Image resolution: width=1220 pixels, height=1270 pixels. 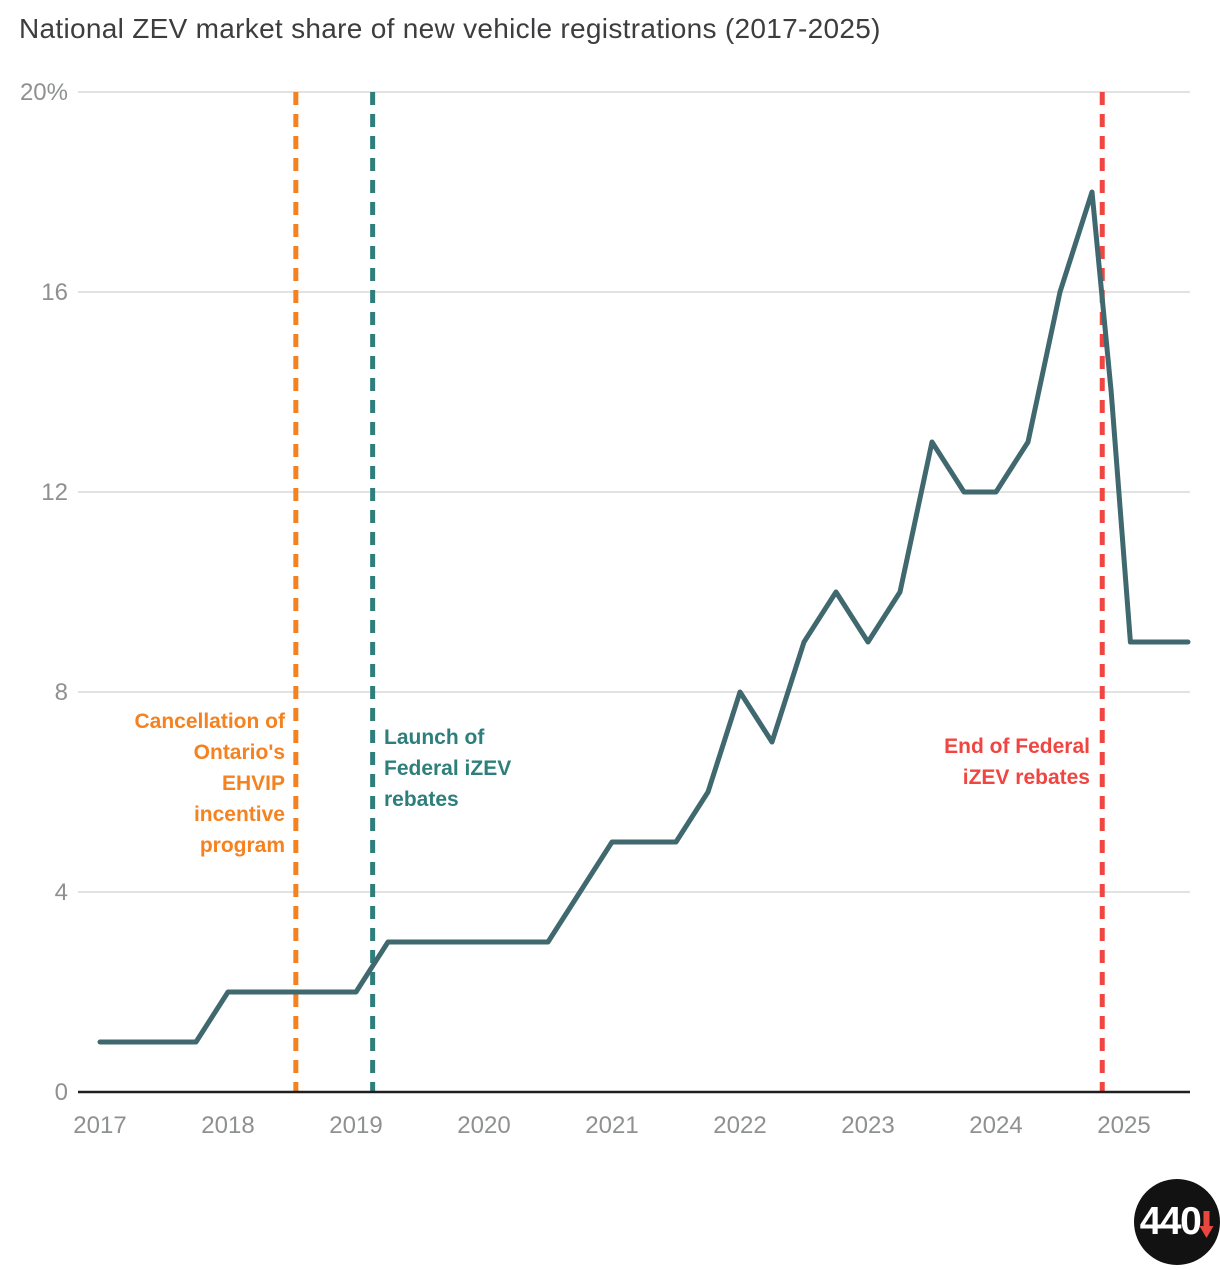 I want to click on svg-text: 2018, so click(x=227, y=1125).